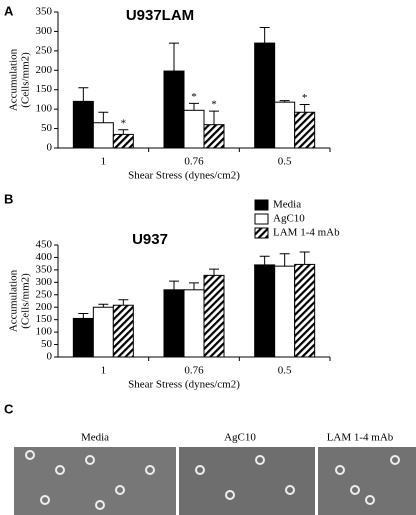 The height and width of the screenshot is (515, 416). What do you see at coordinates (240, 438) in the screenshot?
I see `image-label: AgC10` at bounding box center [240, 438].